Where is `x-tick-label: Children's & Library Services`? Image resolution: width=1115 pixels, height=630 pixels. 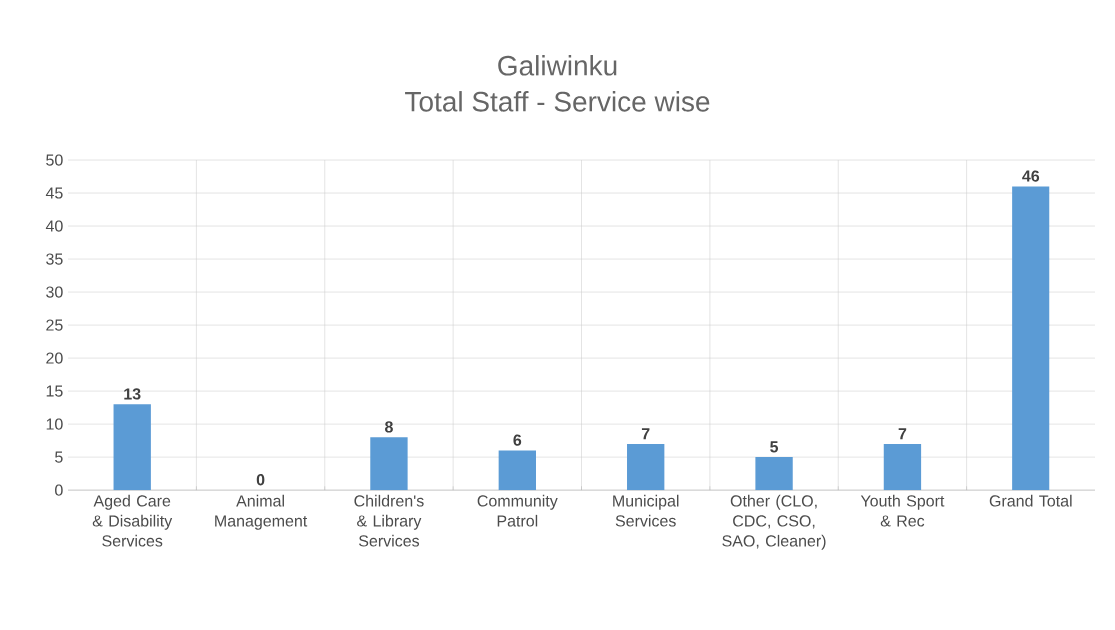
x-tick-label: Children's & Library Services is located at coordinates (389, 520).